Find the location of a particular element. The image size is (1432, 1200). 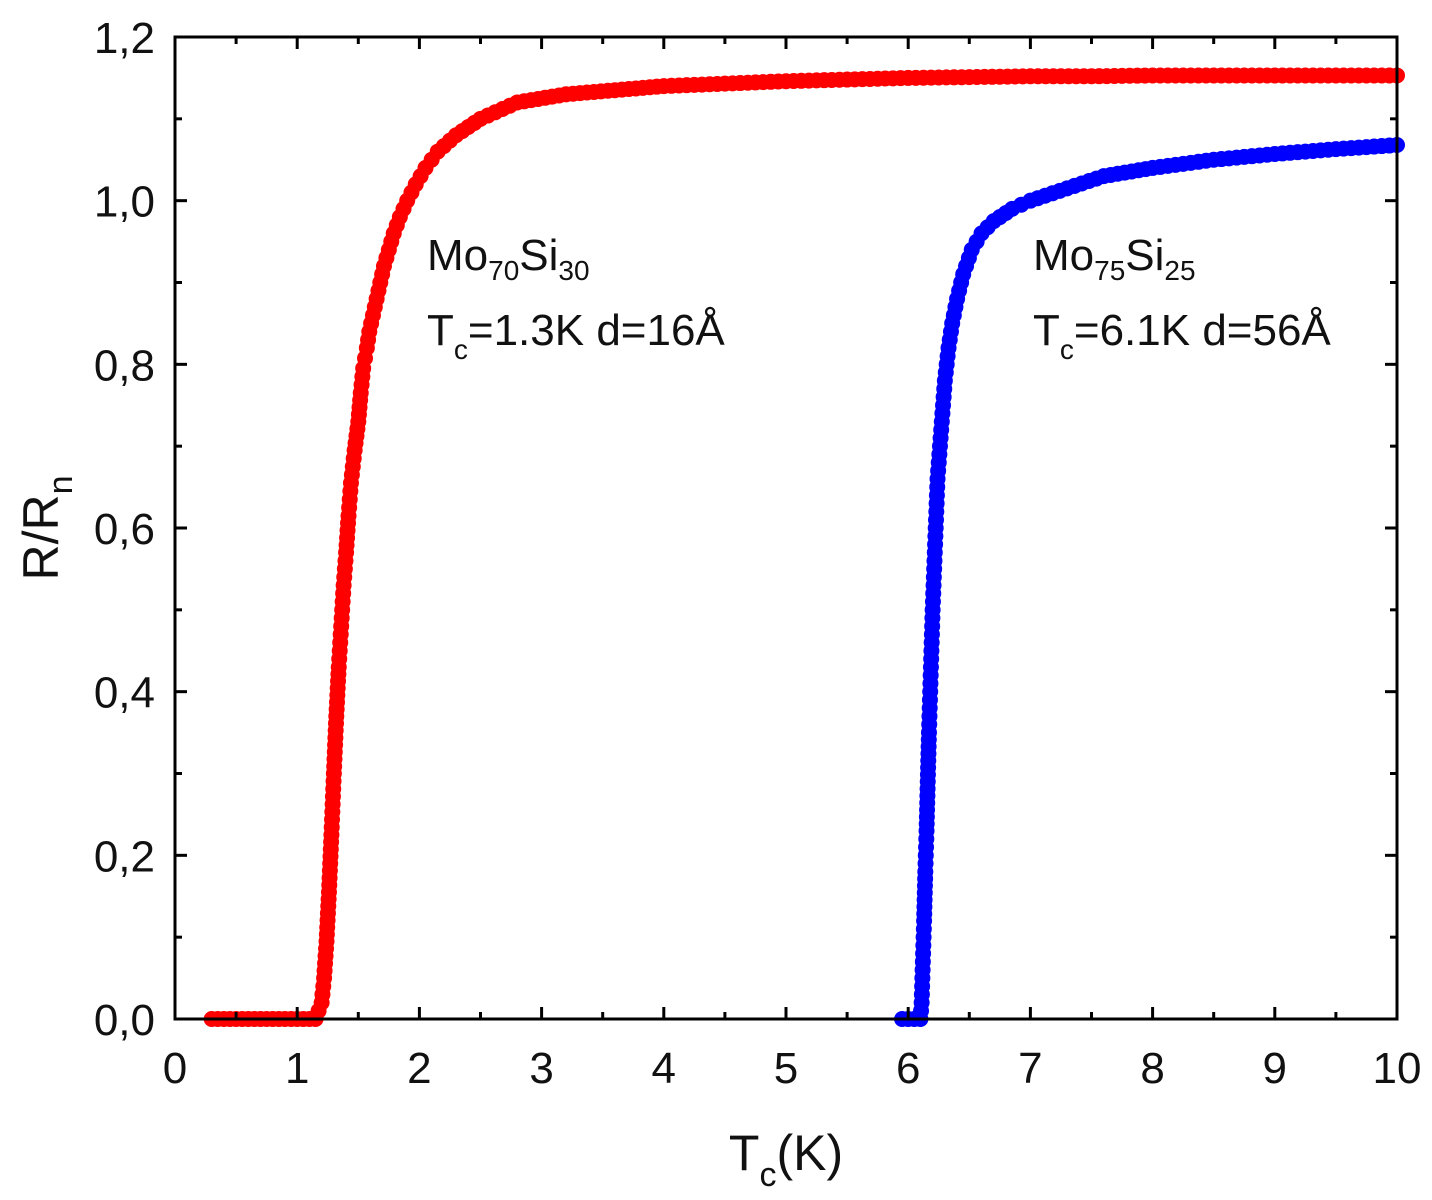

y-tick-label: 0,2 is located at coordinates (124, 856).